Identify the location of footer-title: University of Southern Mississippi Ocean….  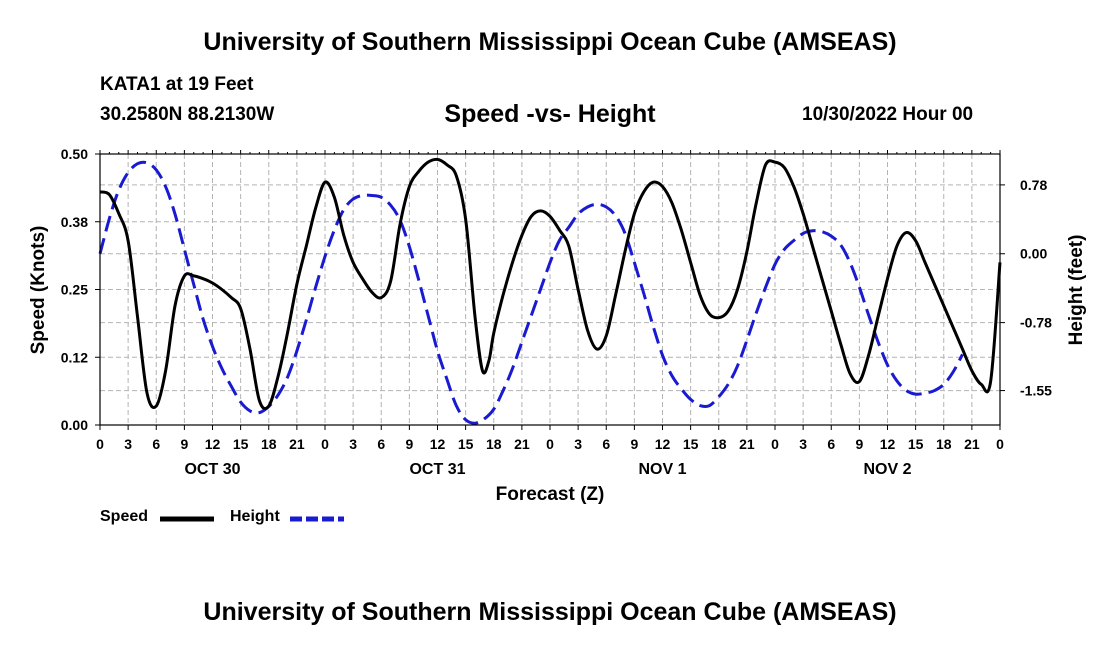
(550, 612).